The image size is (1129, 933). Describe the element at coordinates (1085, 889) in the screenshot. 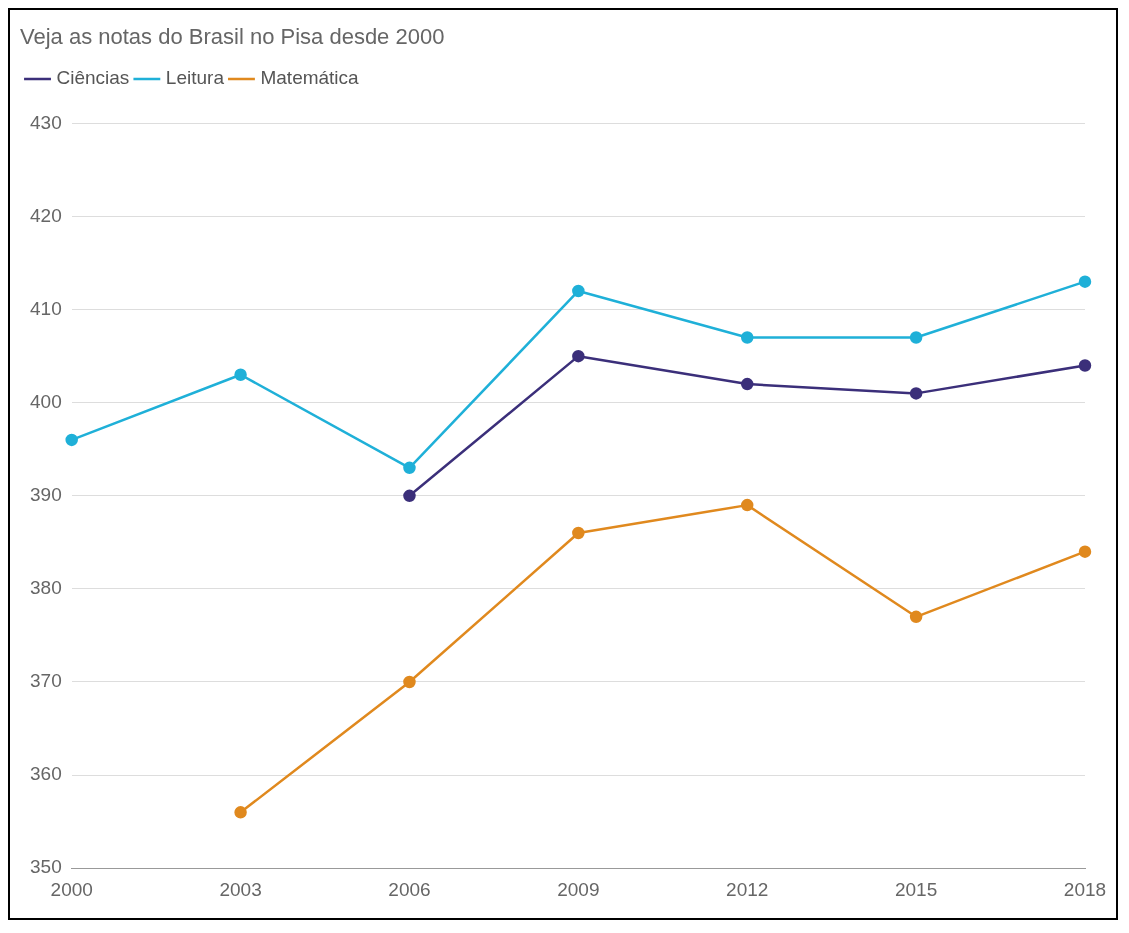

I see `x-tick-label: 2018` at that location.